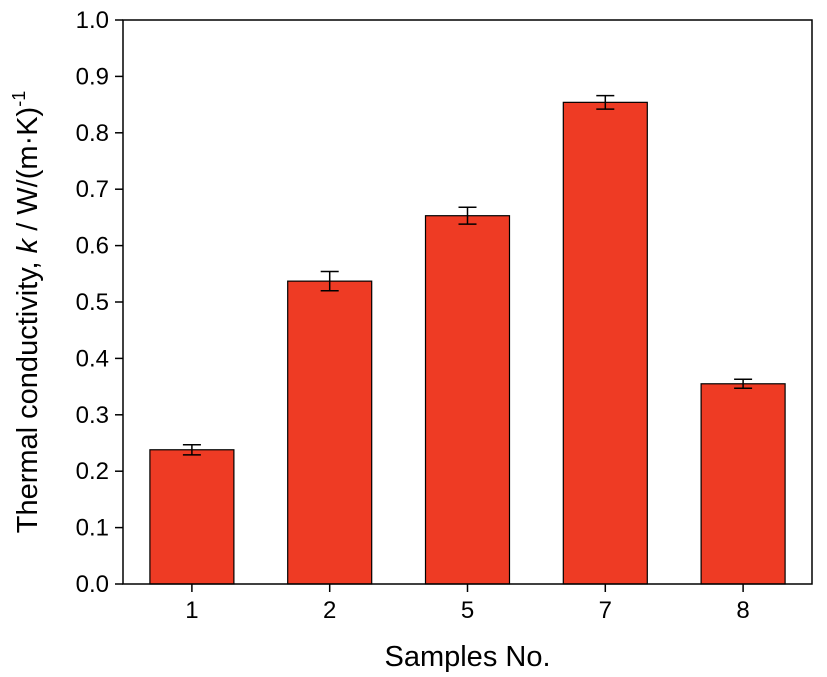 The height and width of the screenshot is (677, 827). What do you see at coordinates (92, 415) in the screenshot?
I see `y-tick-label: 0.3` at bounding box center [92, 415].